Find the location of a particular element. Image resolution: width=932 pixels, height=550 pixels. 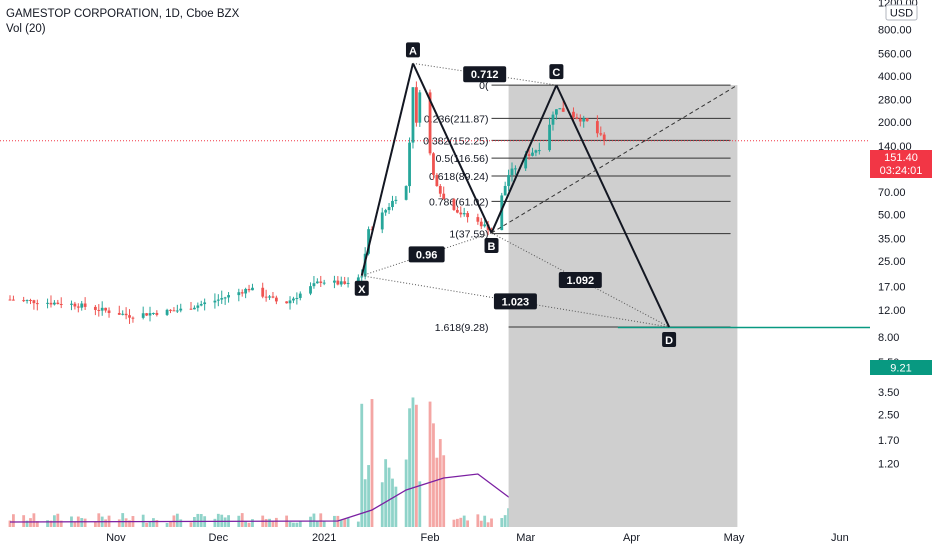

pattern-point-b: B is located at coordinates (491, 245).